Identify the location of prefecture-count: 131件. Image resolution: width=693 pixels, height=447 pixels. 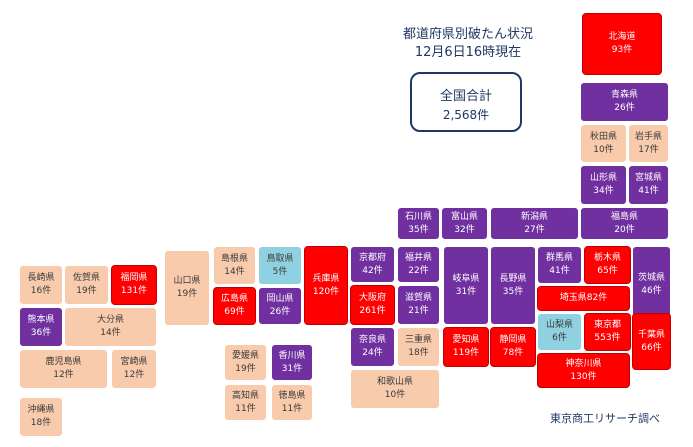
(134, 291).